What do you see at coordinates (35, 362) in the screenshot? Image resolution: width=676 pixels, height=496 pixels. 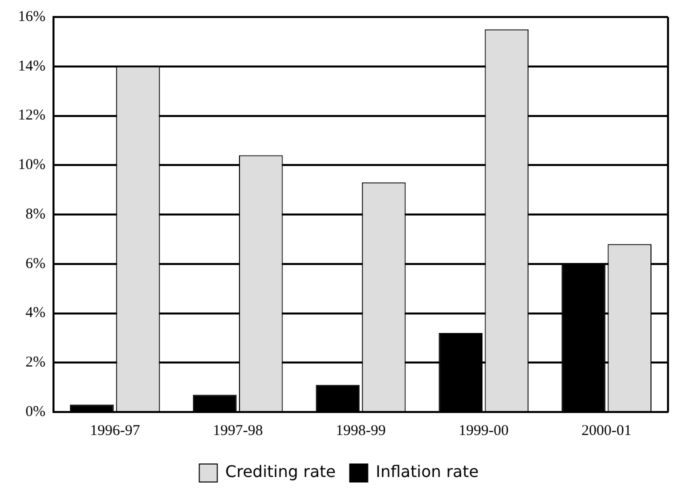 I see `y-tick-label: 2%` at bounding box center [35, 362].